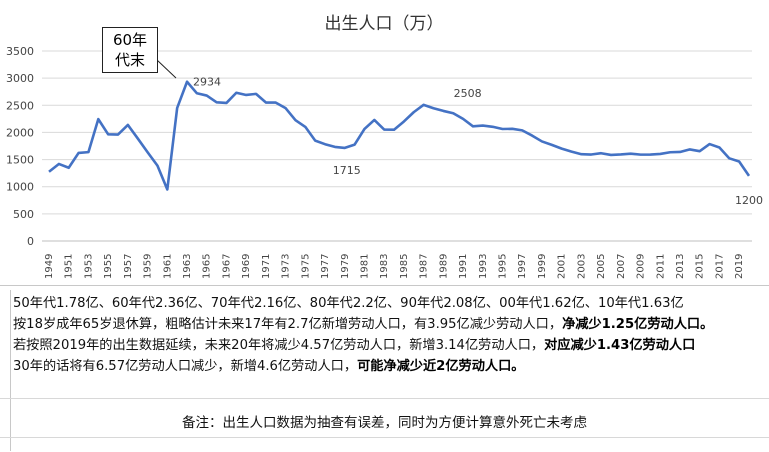  I want to click on annotation-line-1: 60年, so click(130, 40).